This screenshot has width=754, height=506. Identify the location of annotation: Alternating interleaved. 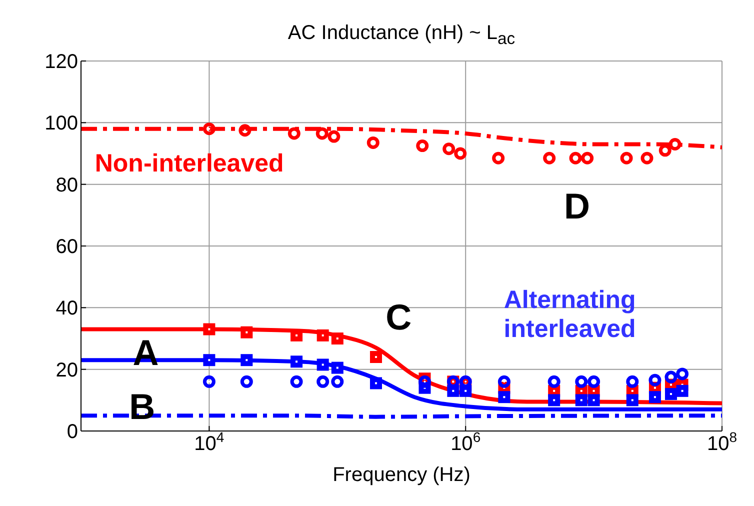
(570, 314).